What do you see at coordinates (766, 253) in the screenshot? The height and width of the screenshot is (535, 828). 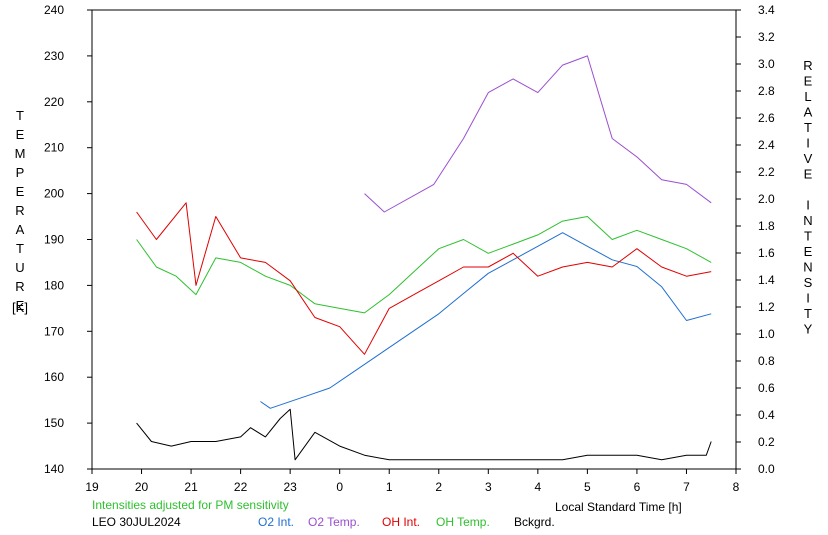 I see `y-right-tick-label: 1.6` at bounding box center [766, 253].